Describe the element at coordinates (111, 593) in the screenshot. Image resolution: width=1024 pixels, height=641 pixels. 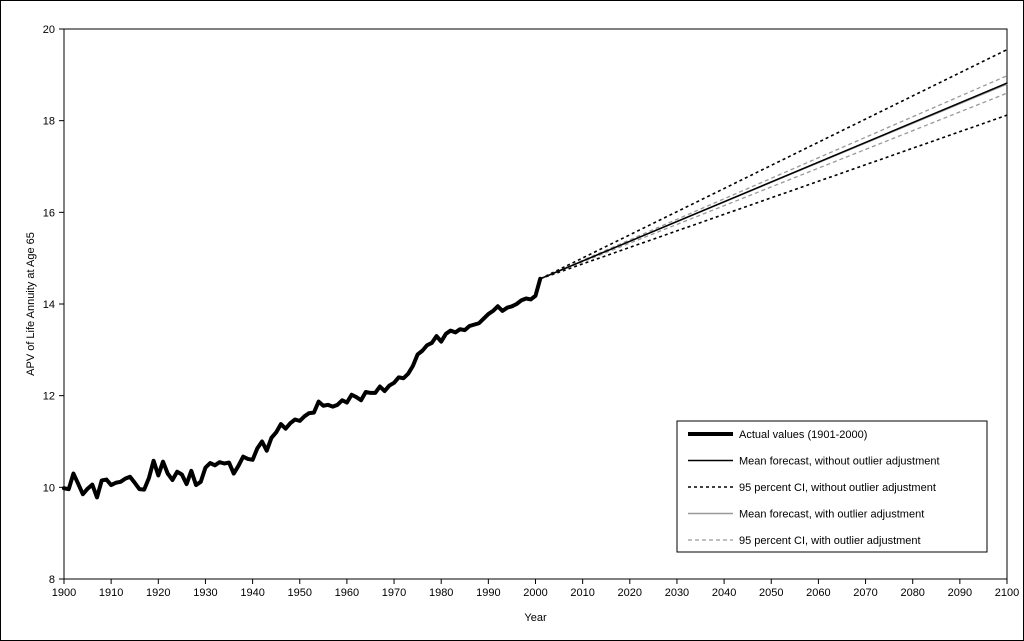
I see `x-tick-label: 1910` at that location.